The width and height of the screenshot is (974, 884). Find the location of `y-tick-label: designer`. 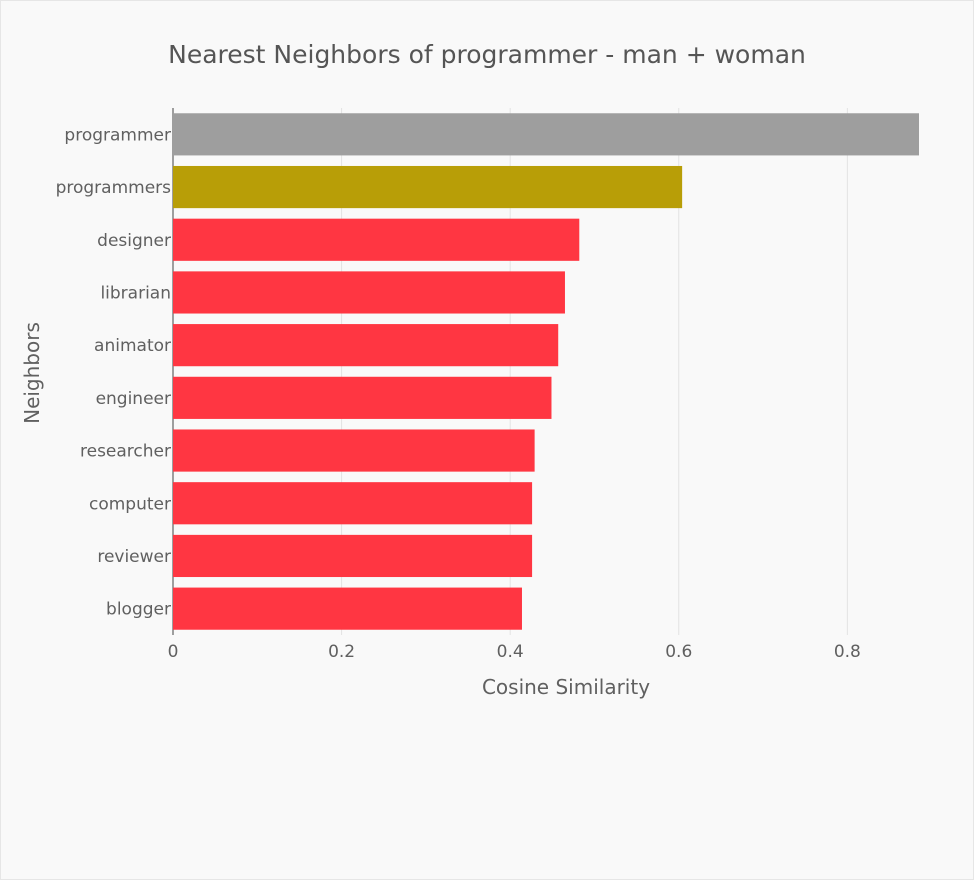

y-tick-label: designer is located at coordinates (134, 241).